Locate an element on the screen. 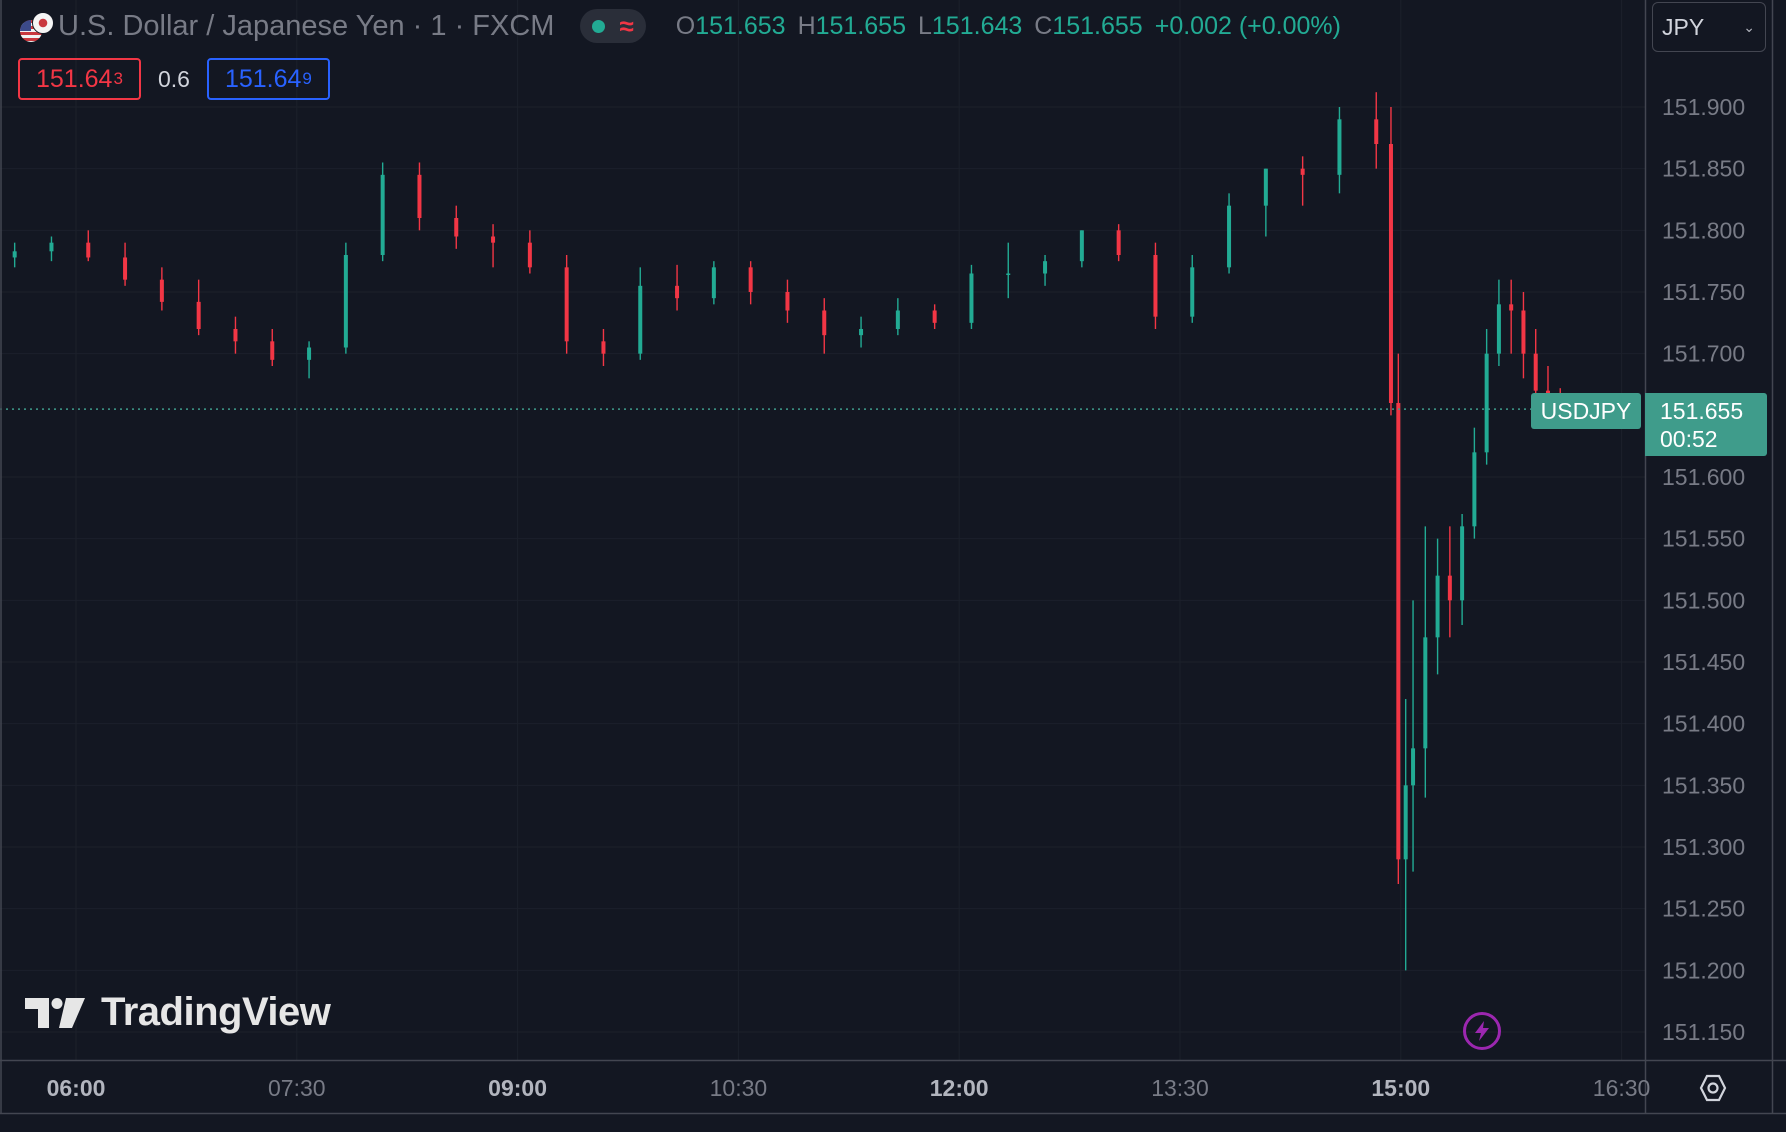 The height and width of the screenshot is (1132, 1786). bid-price-last-digit: 3 is located at coordinates (118, 78).